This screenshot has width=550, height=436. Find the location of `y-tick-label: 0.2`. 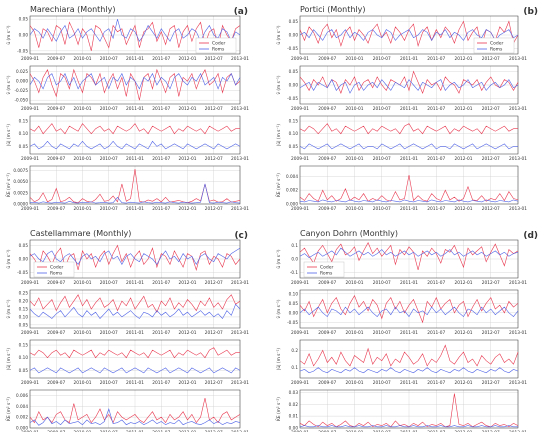

y-tick-label: 0.2 is located at coordinates (294, 350).